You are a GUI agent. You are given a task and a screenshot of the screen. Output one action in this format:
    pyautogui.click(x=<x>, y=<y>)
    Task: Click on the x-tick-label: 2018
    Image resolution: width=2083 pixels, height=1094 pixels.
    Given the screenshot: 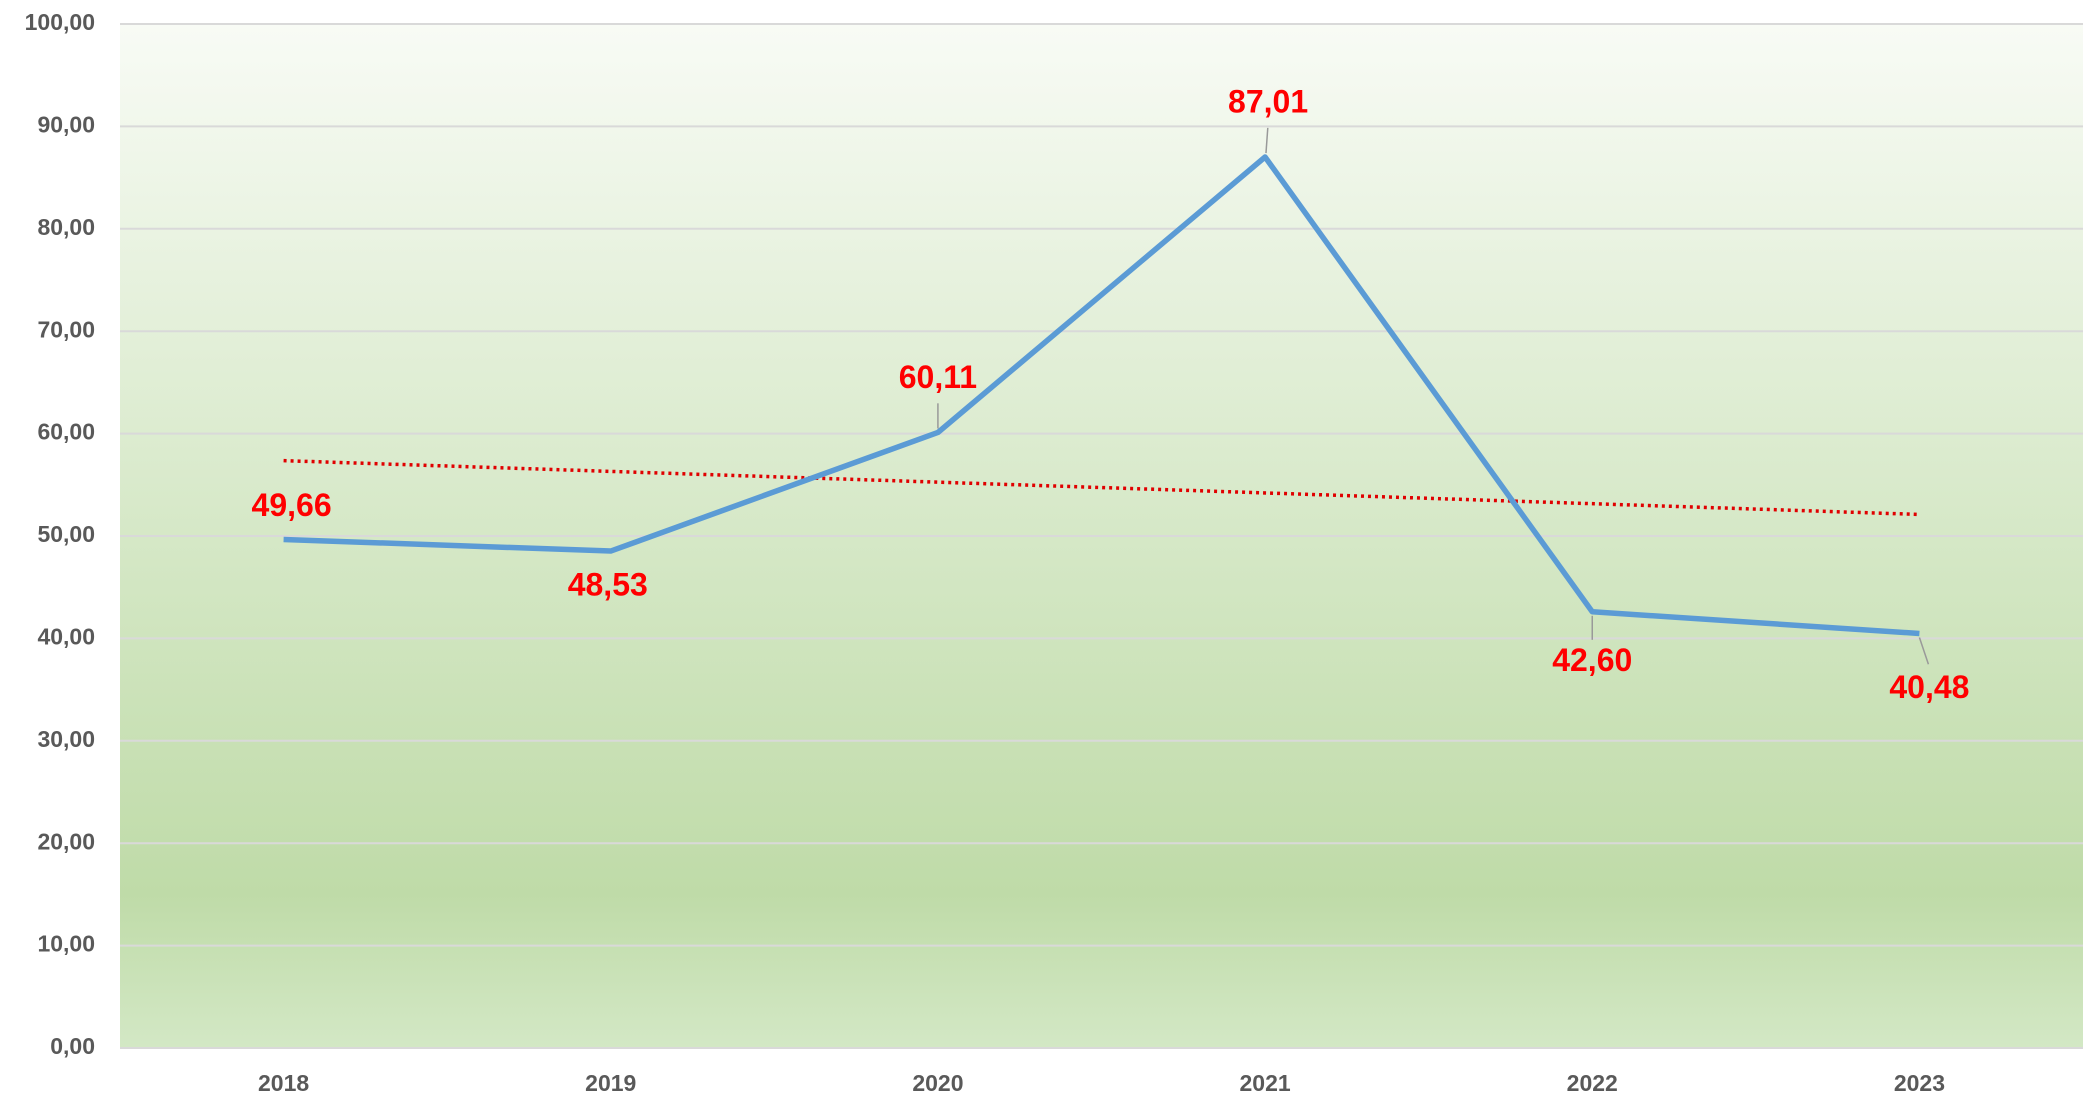 What is the action you would take?
    pyautogui.click(x=283, y=1082)
    